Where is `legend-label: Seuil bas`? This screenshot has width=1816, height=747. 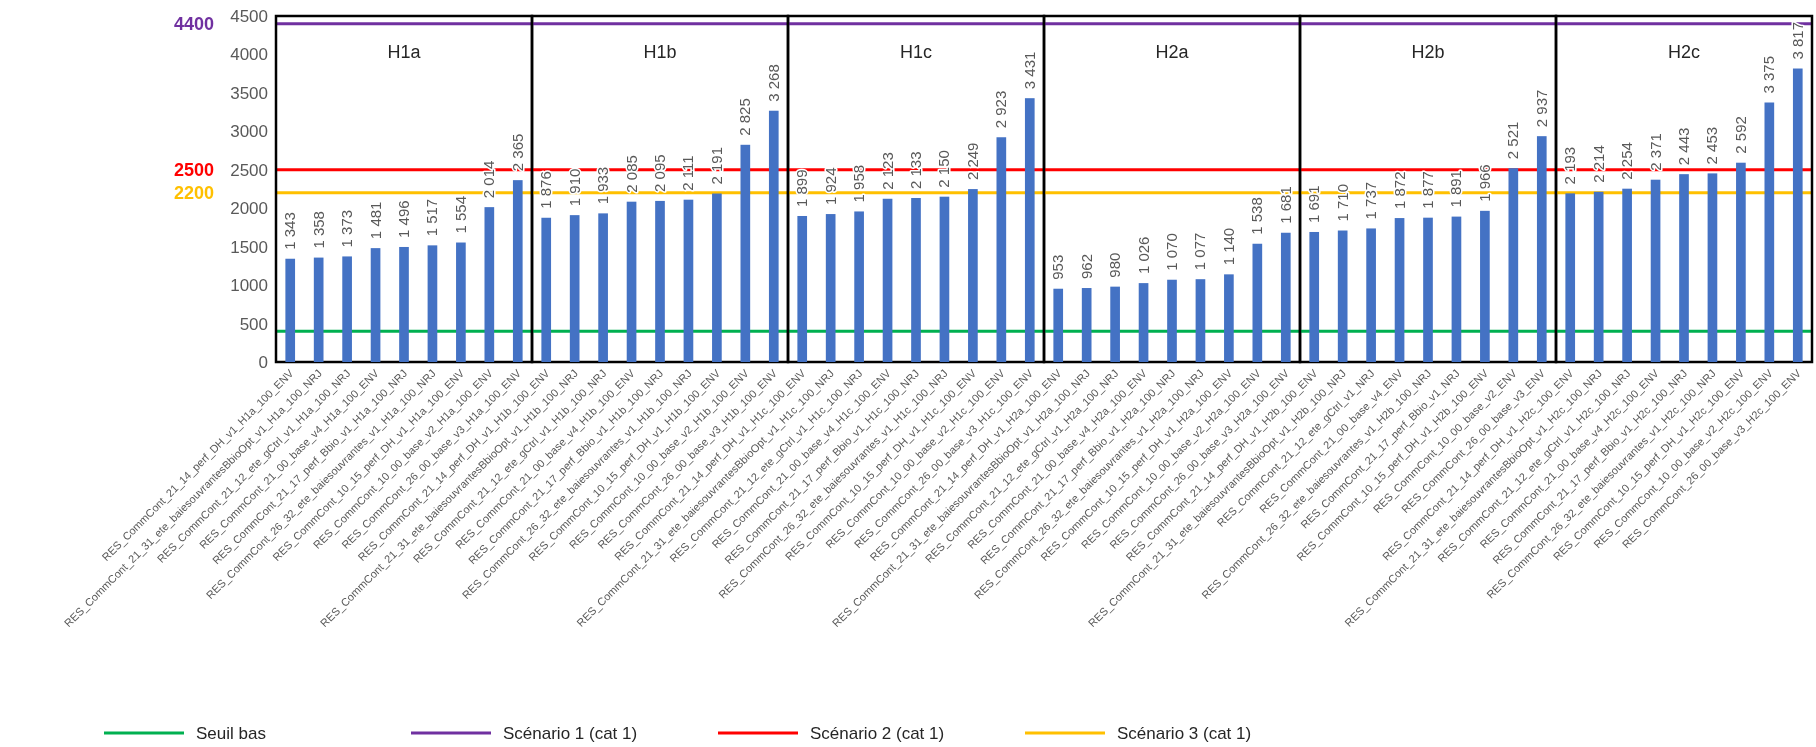
legend-label: Seuil bas is located at coordinates (231, 733).